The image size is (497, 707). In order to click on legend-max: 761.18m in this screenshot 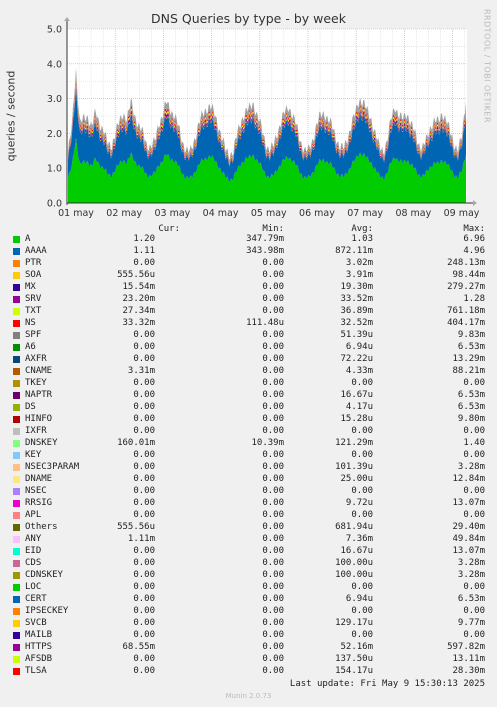, I will do `click(466, 311)`.